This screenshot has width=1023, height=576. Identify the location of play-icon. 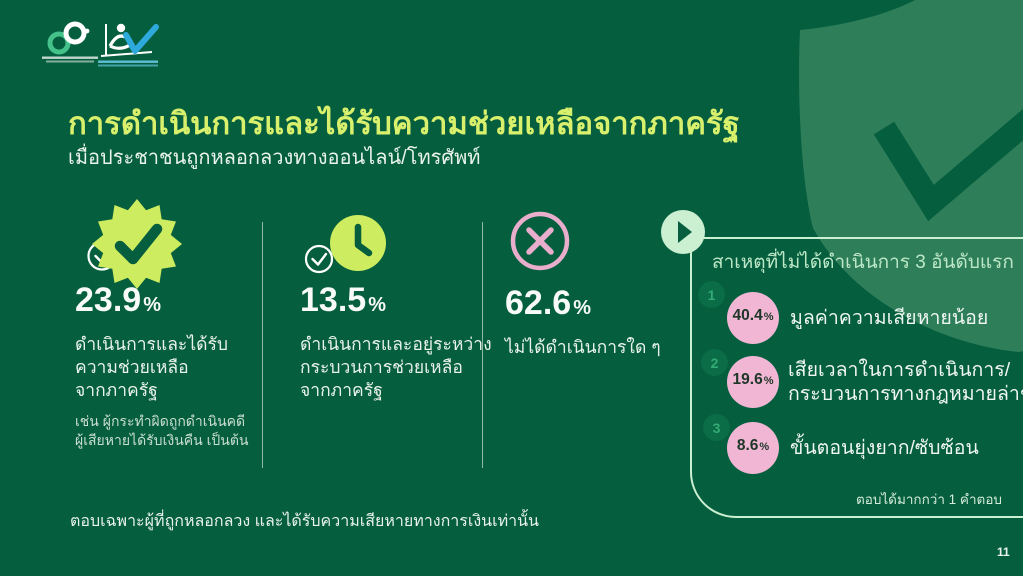
(683, 232).